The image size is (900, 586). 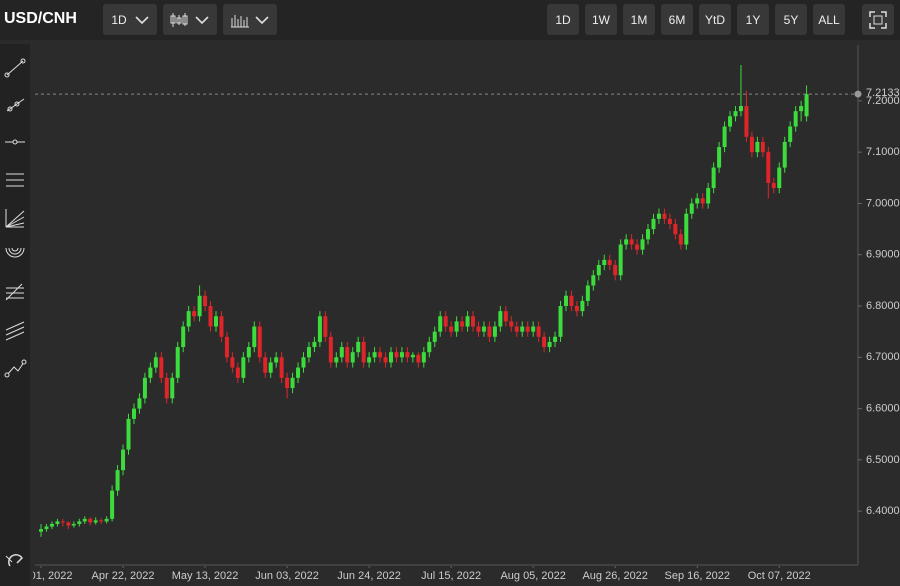 What do you see at coordinates (883, 511) in the screenshot?
I see `y-tick-label: 6.4000` at bounding box center [883, 511].